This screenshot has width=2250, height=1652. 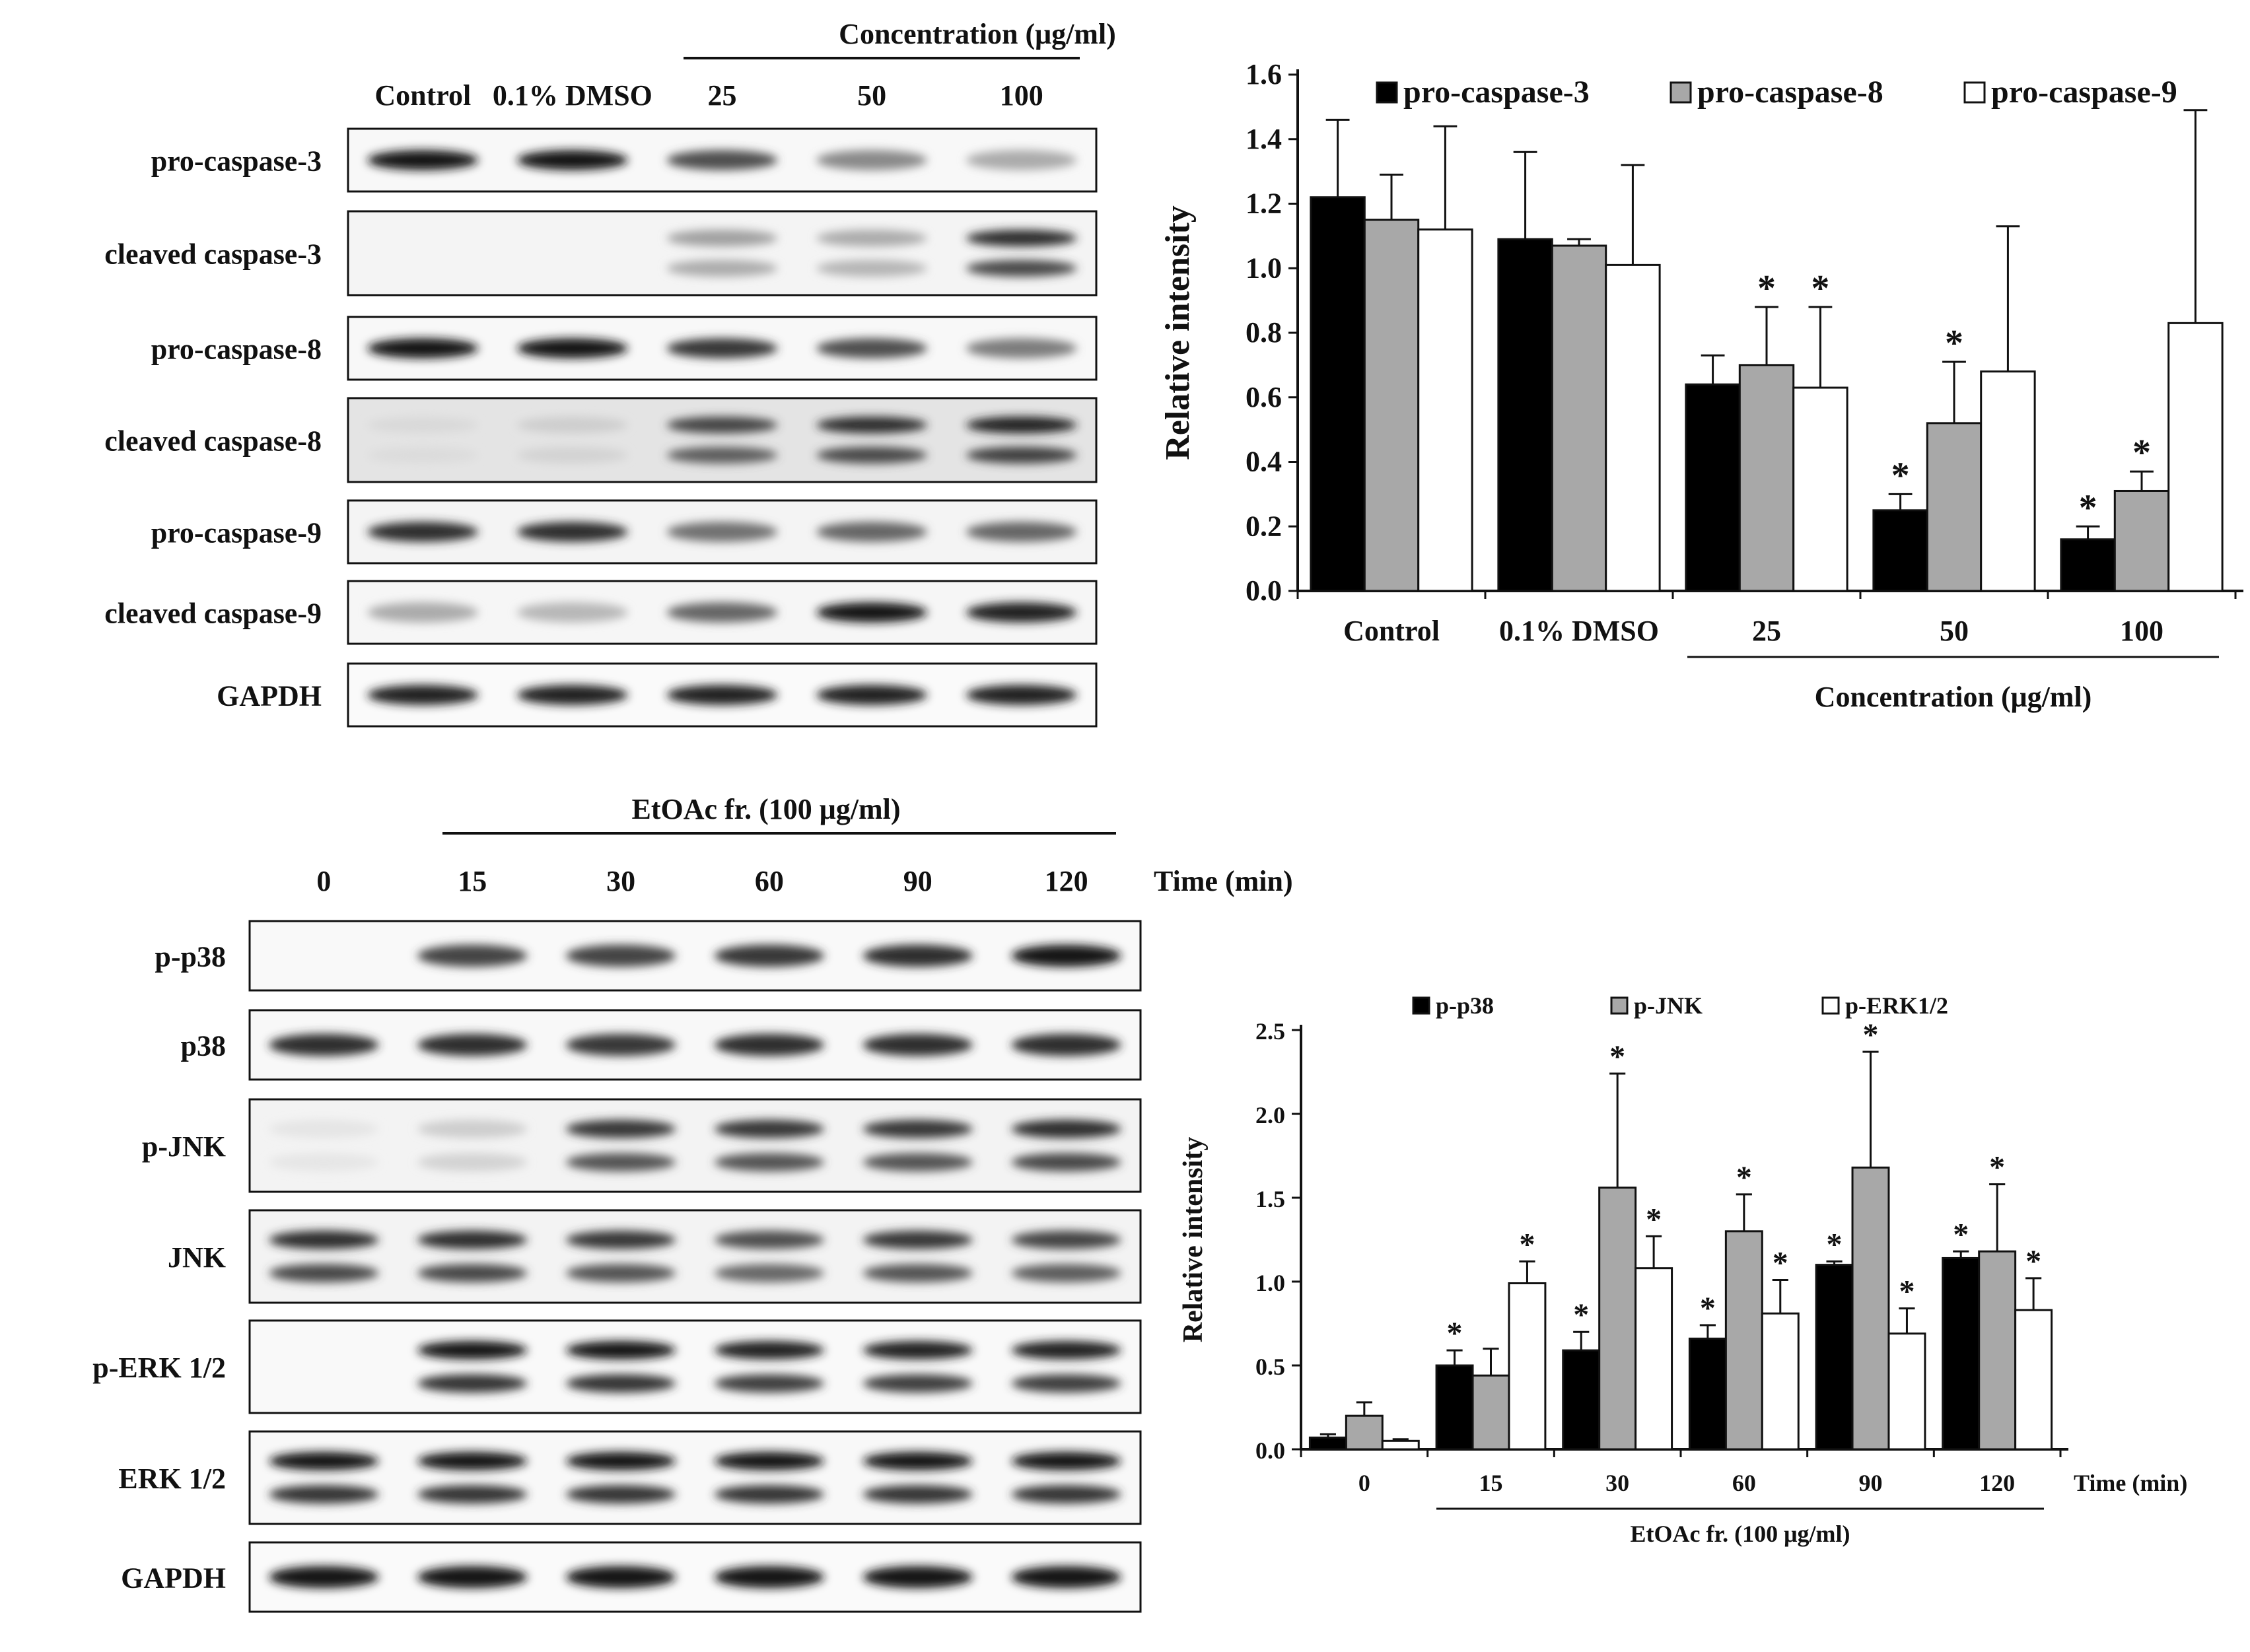 I want to click on x-category-label: 60, so click(x=1744, y=1483).